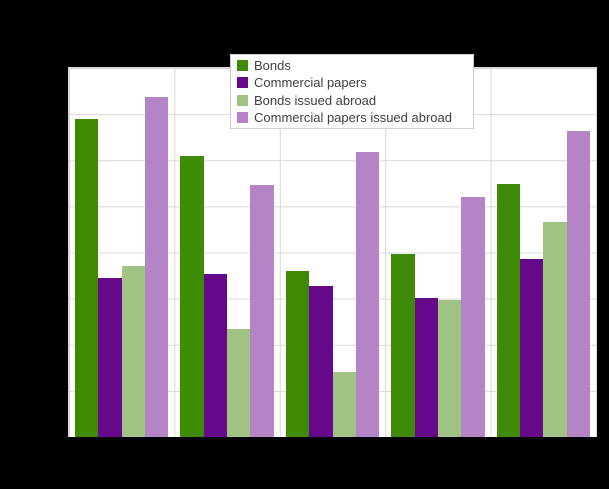  I want to click on legend-item: Bonds issued abroad, so click(352, 100).